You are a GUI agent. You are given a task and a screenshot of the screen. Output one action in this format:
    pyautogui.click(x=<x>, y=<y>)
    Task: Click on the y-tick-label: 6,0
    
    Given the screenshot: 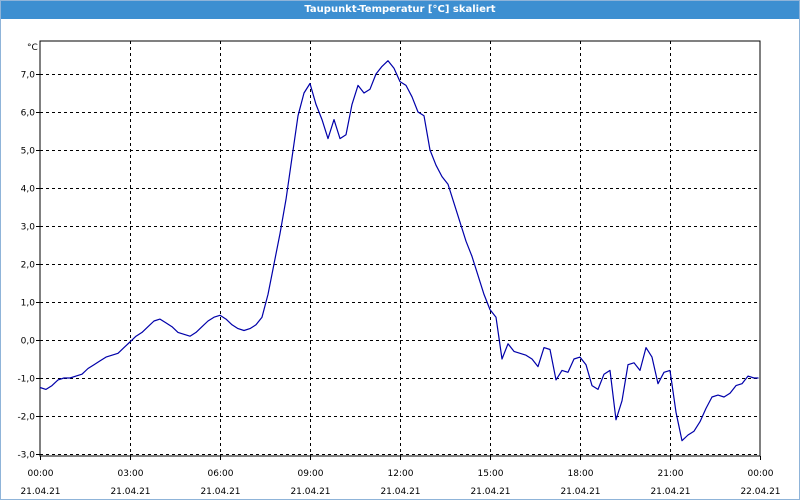 What is the action you would take?
    pyautogui.click(x=28, y=114)
    